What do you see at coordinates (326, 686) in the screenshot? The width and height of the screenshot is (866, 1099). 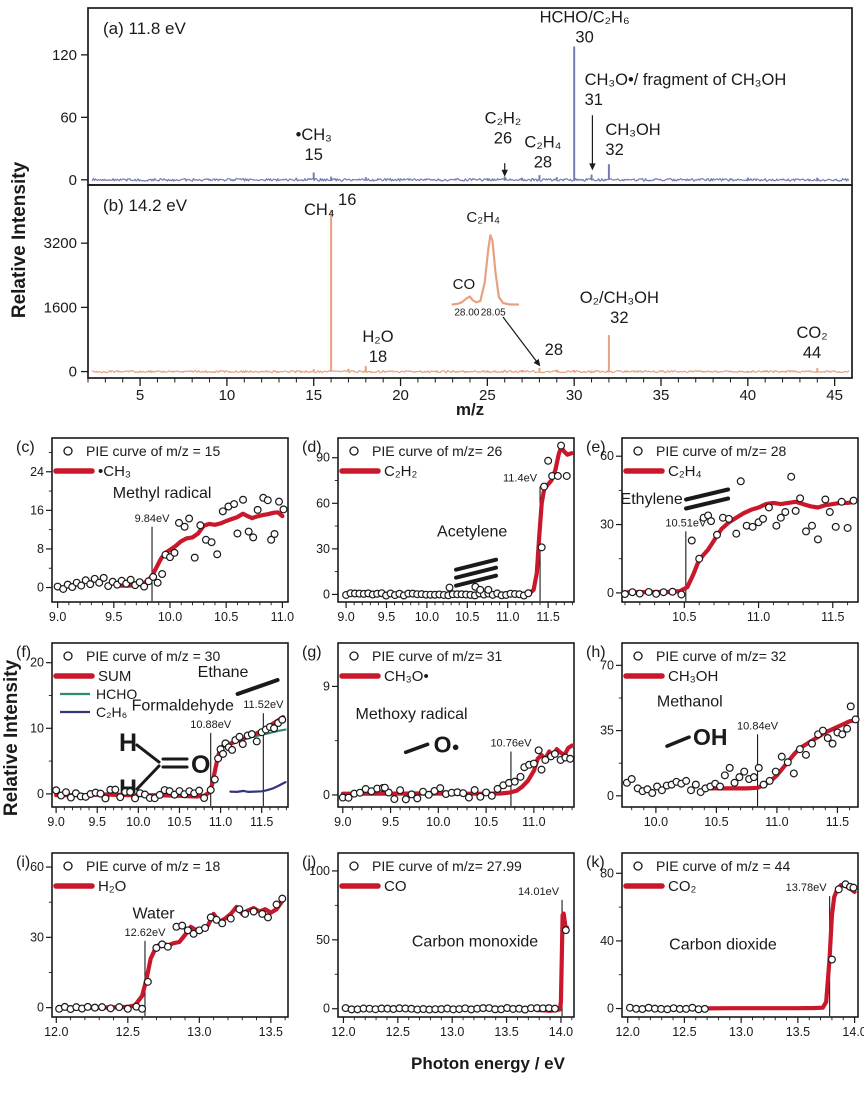 I see `svg-text: 9` at bounding box center [326, 686].